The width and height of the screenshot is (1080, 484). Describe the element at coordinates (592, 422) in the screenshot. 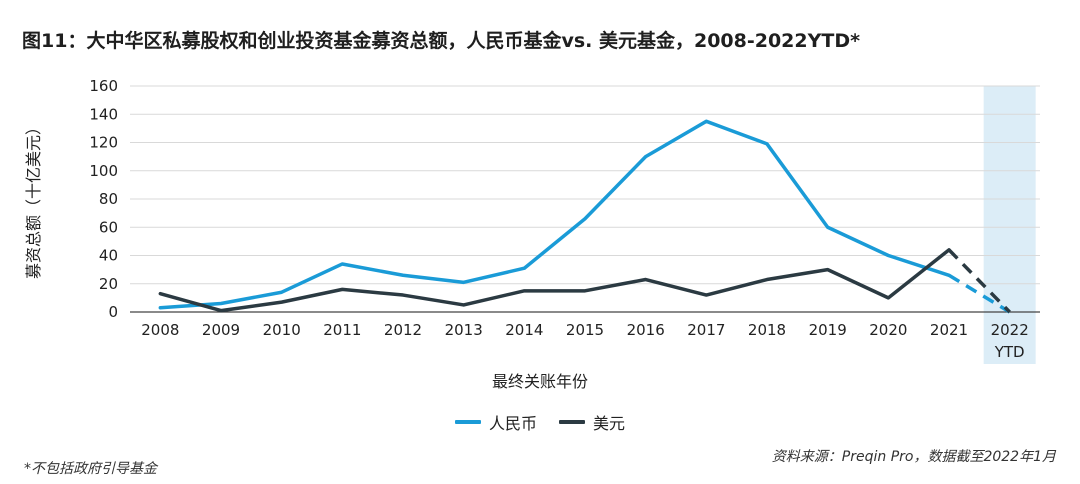

I see `legend-item-usd: 美元` at that location.